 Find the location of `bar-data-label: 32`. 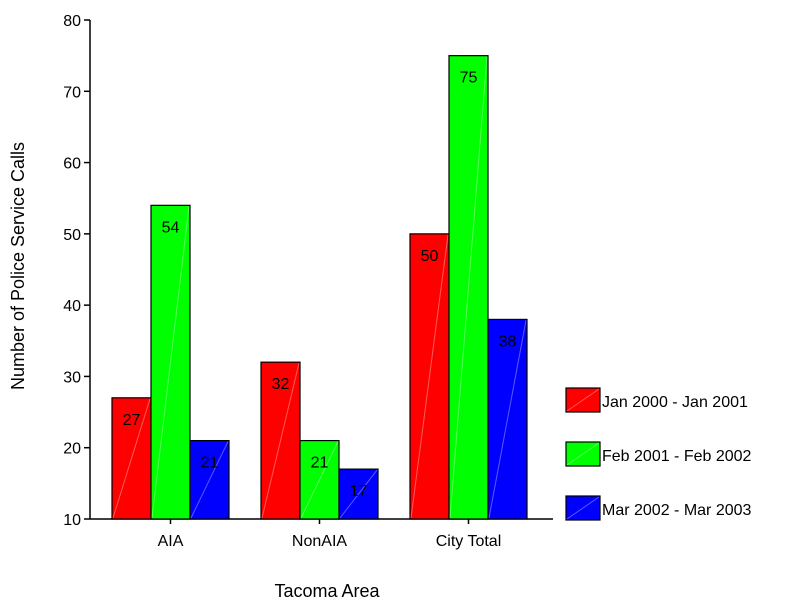

bar-data-label: 32 is located at coordinates (281, 384).